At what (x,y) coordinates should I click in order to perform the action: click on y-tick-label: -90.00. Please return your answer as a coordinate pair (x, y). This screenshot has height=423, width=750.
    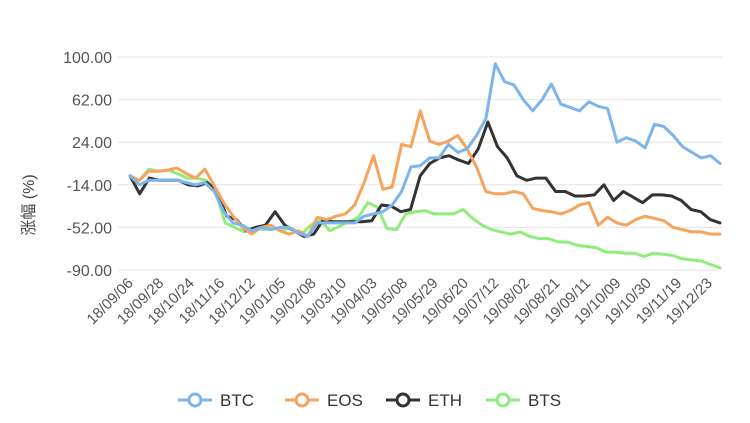
    Looking at the image, I should click on (89, 271).